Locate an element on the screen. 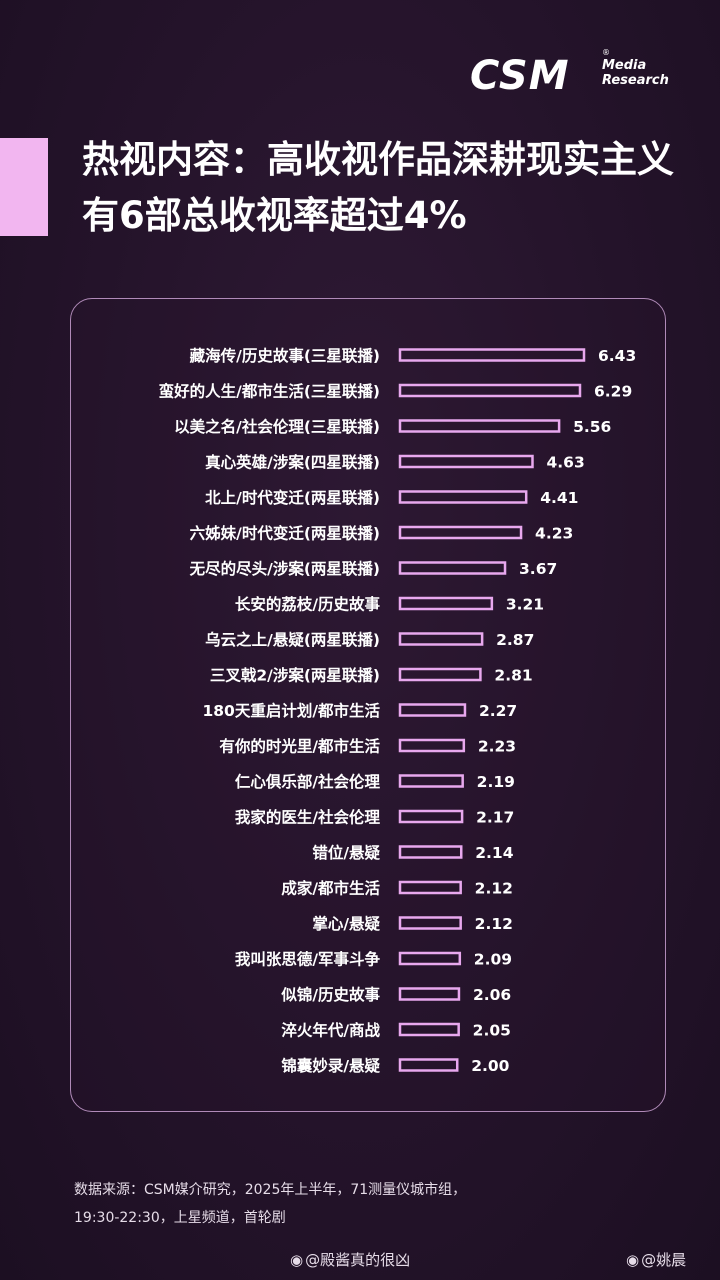 This screenshot has height=1280, width=720. title-line-1: 热视内容：高收视作品深耕现实主义 is located at coordinates (378, 159).